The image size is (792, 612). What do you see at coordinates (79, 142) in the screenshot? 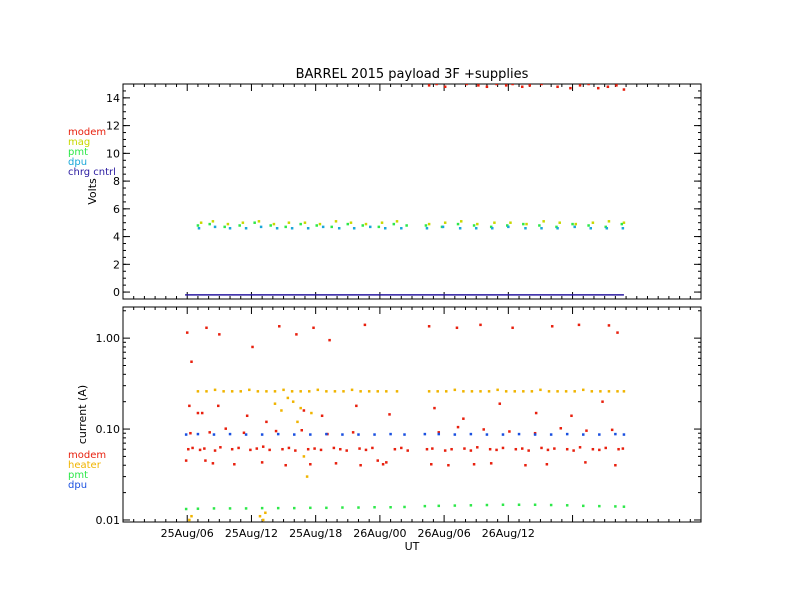
I see `legend-entry: mag` at bounding box center [79, 142].